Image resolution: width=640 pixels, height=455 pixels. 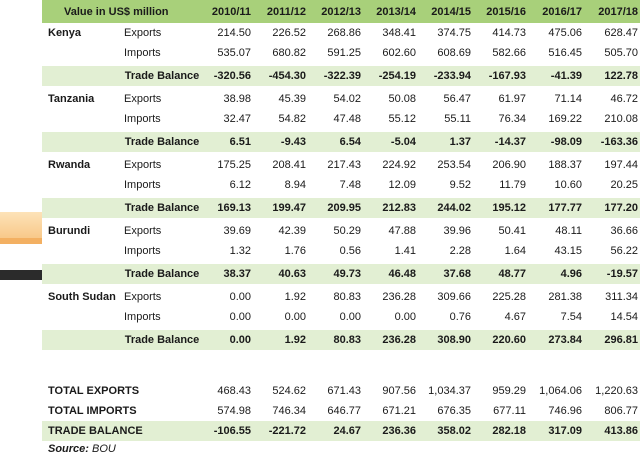 What do you see at coordinates (621, 119) in the screenshot?
I see `import-value: 210.08` at bounding box center [621, 119].